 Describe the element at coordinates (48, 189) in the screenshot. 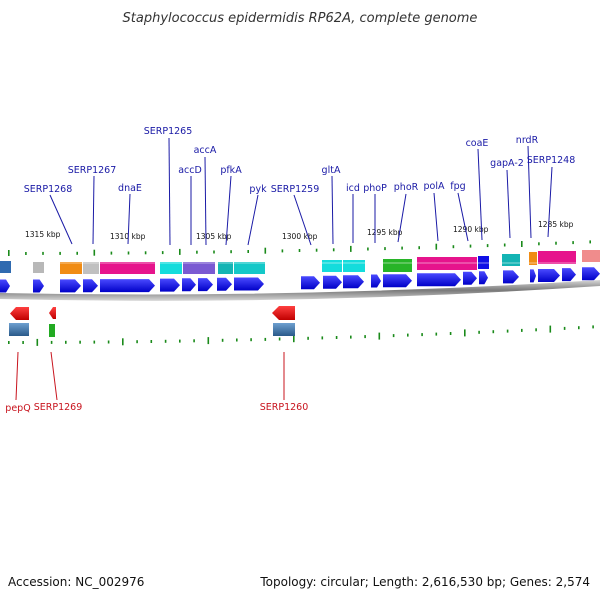

I see `label-SERP1268: SERP1268` at that location.